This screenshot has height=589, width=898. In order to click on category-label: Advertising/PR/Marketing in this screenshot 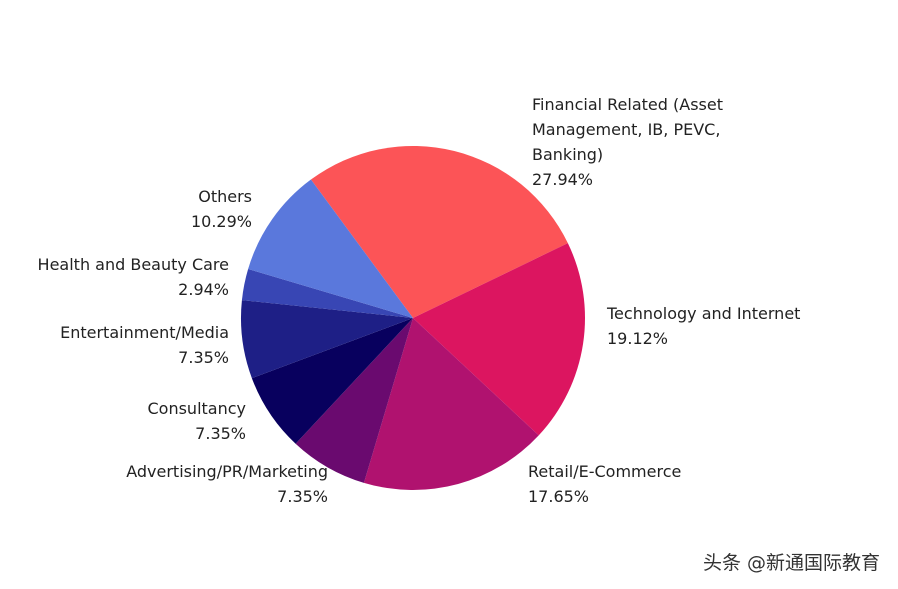, I will do `click(227, 471)`.